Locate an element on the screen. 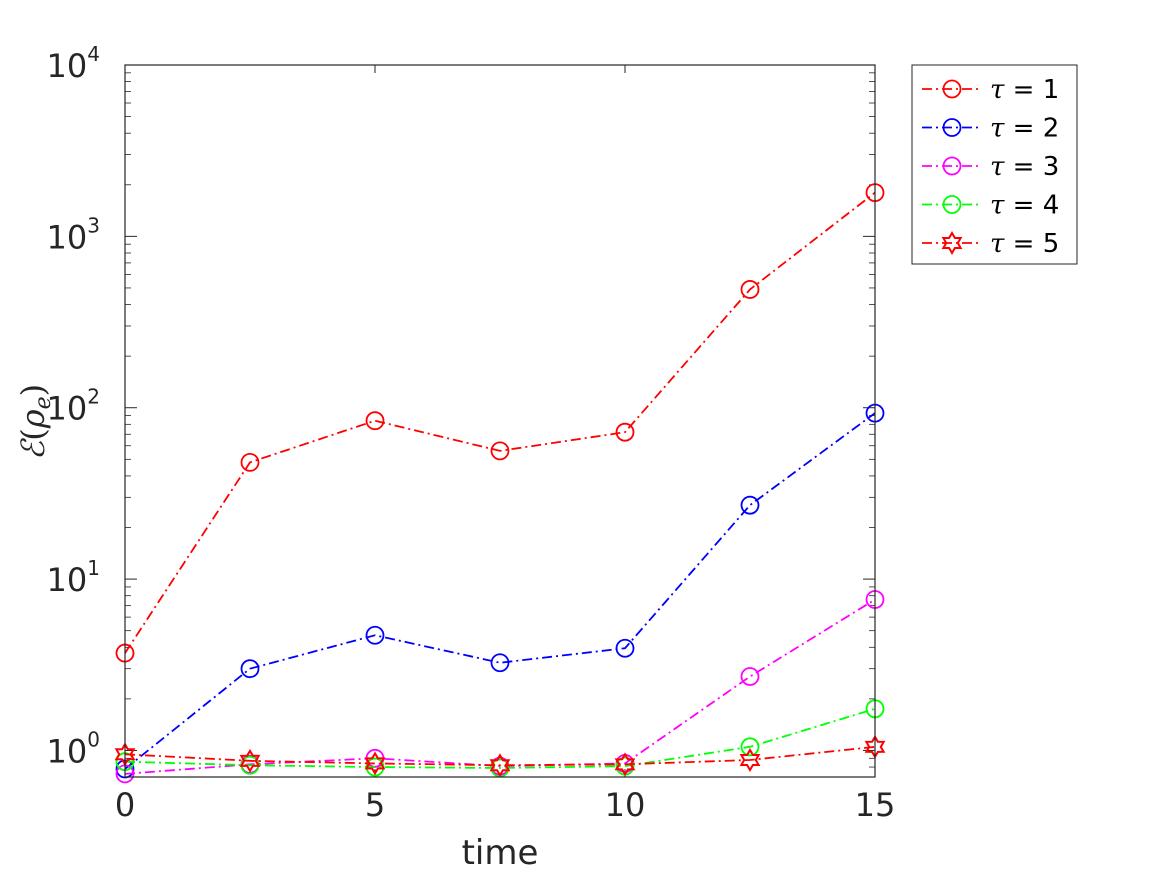 The height and width of the screenshot is (875, 1167). legend-label: τ = 2 is located at coordinates (1024, 129).